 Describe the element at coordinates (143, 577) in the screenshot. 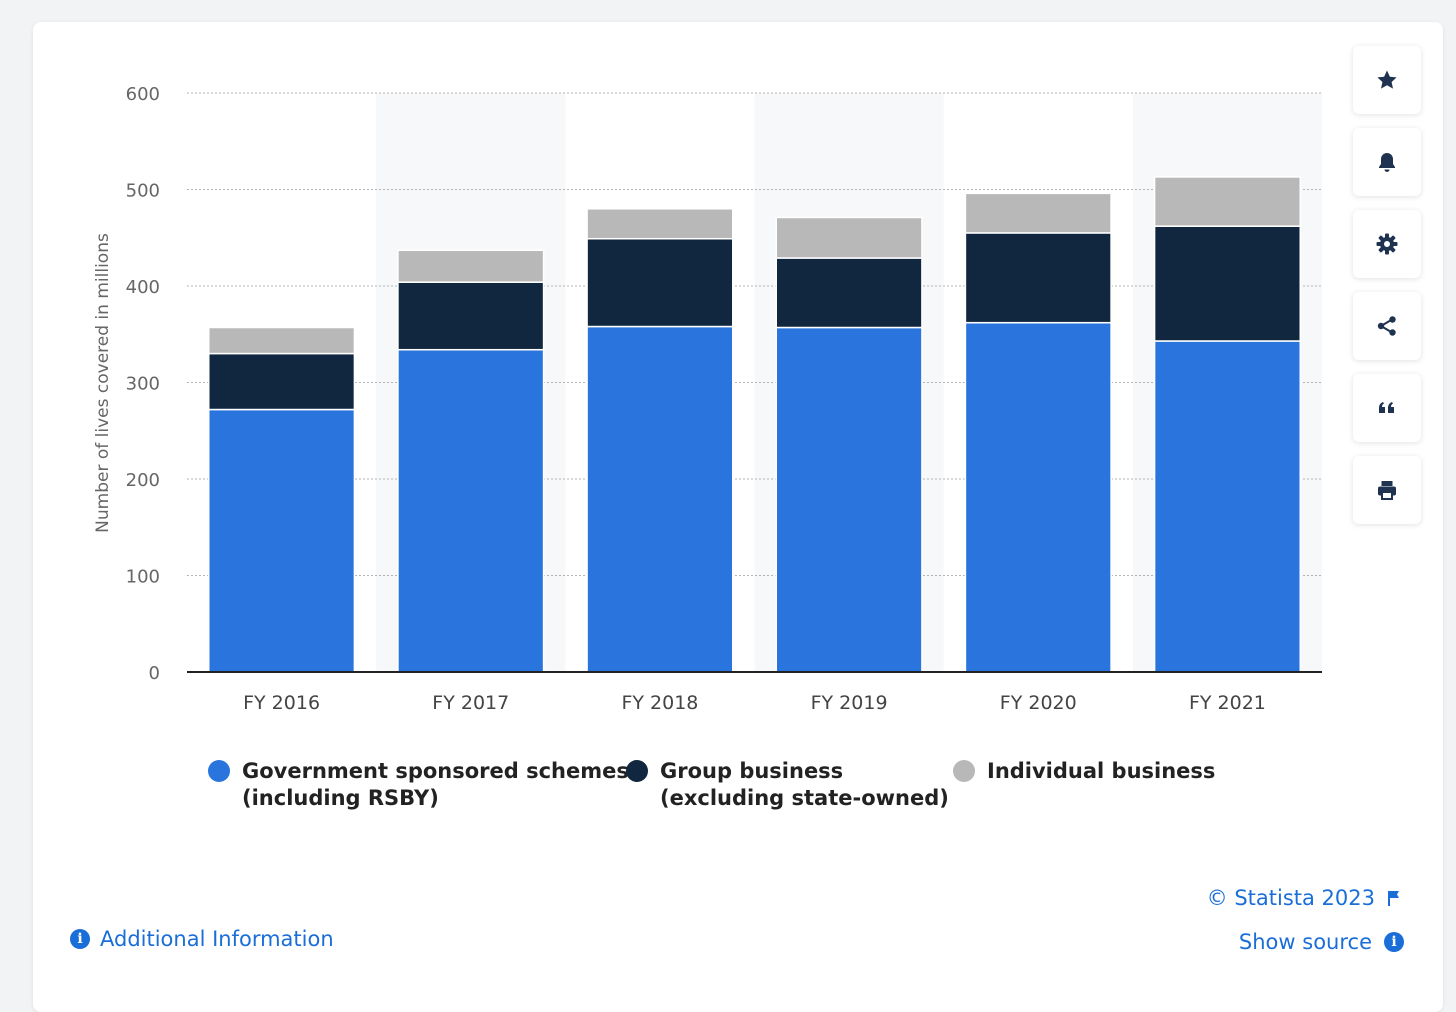

I see `y-tick-label: 100` at that location.